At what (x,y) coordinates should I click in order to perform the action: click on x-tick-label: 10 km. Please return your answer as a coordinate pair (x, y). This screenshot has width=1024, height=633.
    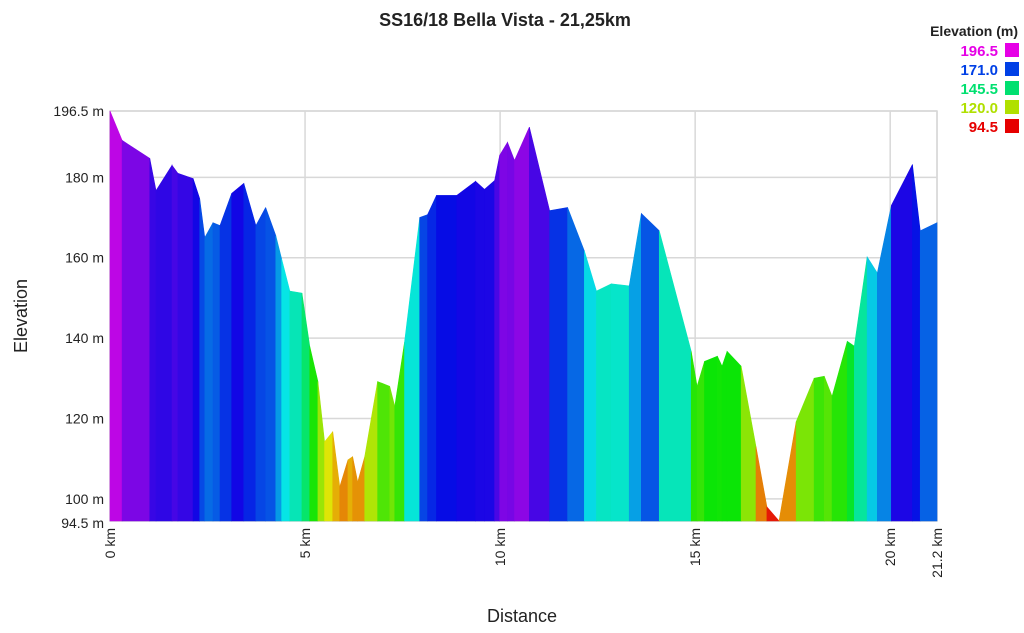
    Looking at the image, I should click on (500, 547).